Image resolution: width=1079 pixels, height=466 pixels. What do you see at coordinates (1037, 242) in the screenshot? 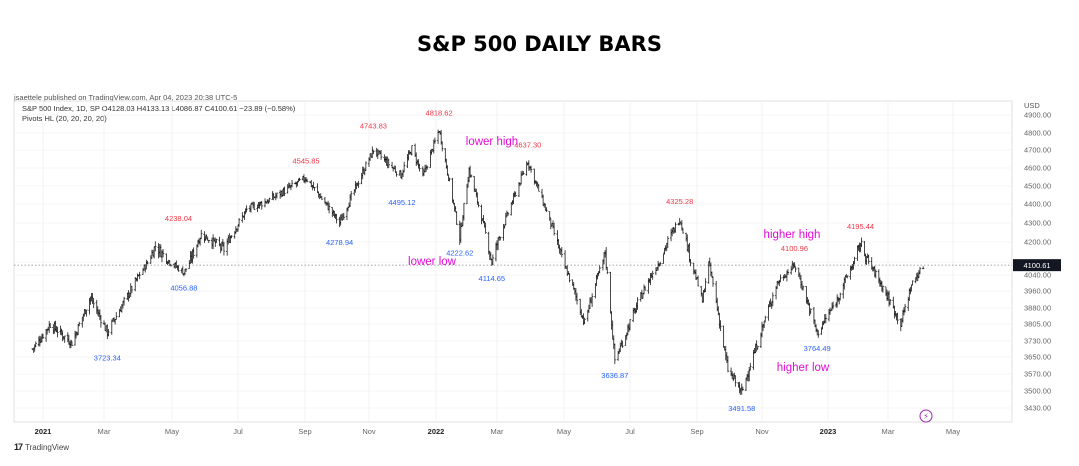
I see `y-tick-label: 4200.00` at bounding box center [1037, 242].